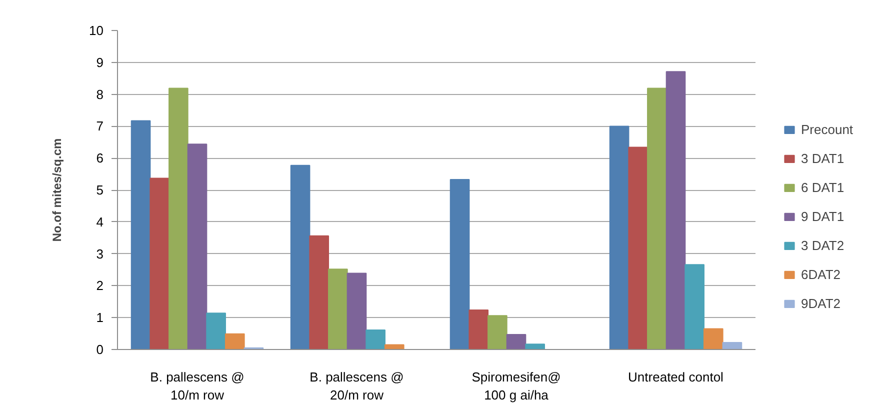 The height and width of the screenshot is (415, 892). What do you see at coordinates (827, 129) in the screenshot?
I see `legend-label: Precount` at bounding box center [827, 129].